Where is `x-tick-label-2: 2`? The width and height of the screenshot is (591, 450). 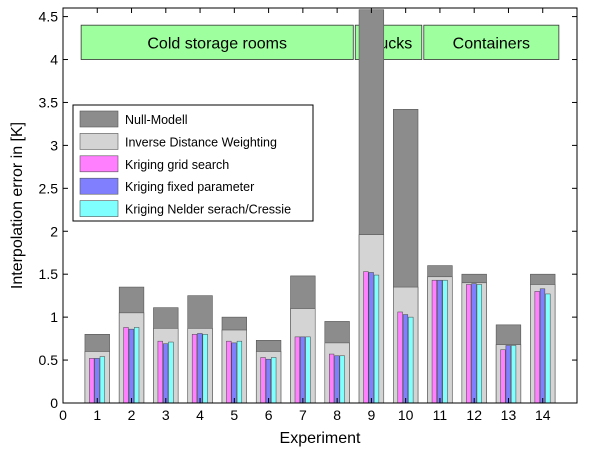
x-tick-label-2: 2 is located at coordinates (132, 415).